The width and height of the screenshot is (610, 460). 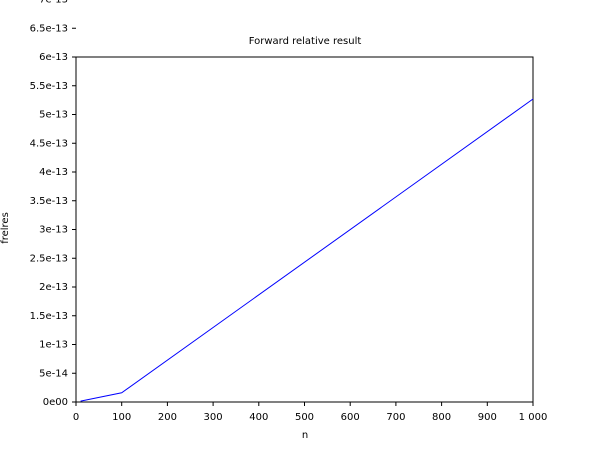 I want to click on y-tick-label: 5e-13, so click(x=53, y=115).